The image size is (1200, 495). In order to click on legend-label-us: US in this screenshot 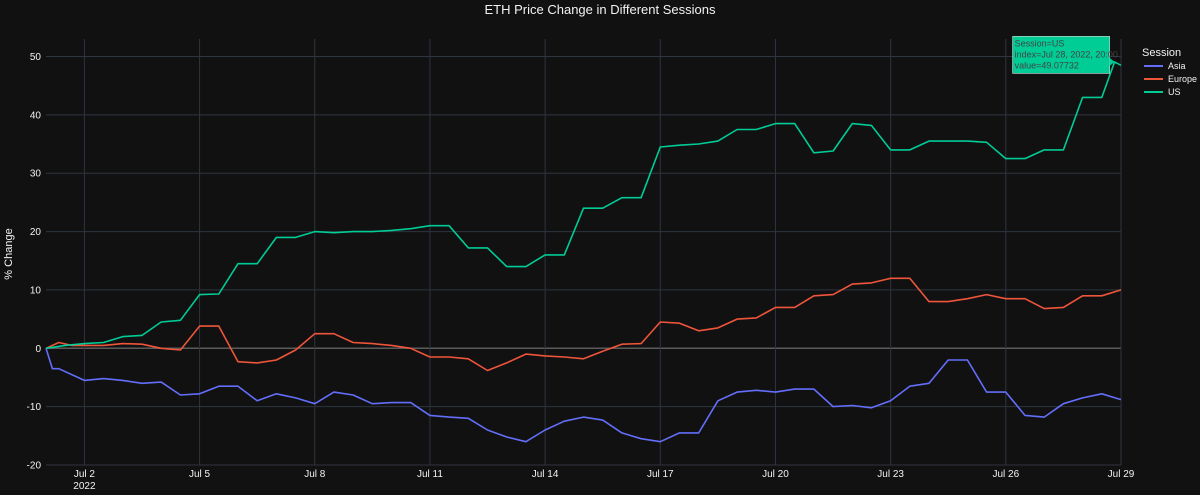, I will do `click(1174, 92)`.